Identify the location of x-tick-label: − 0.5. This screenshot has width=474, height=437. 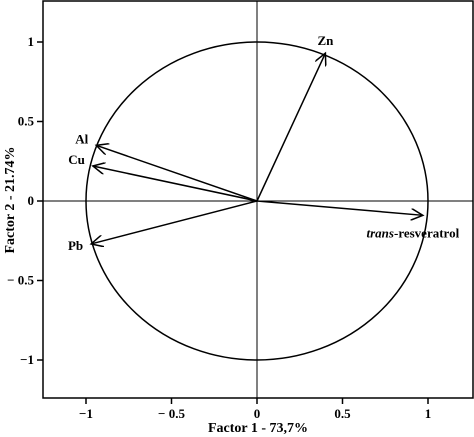
(171, 413).